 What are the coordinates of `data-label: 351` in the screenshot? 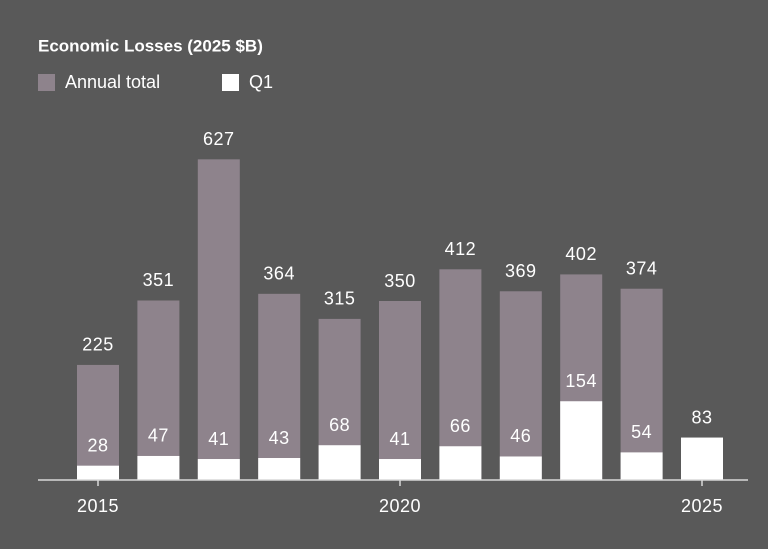 It's located at (159, 280).